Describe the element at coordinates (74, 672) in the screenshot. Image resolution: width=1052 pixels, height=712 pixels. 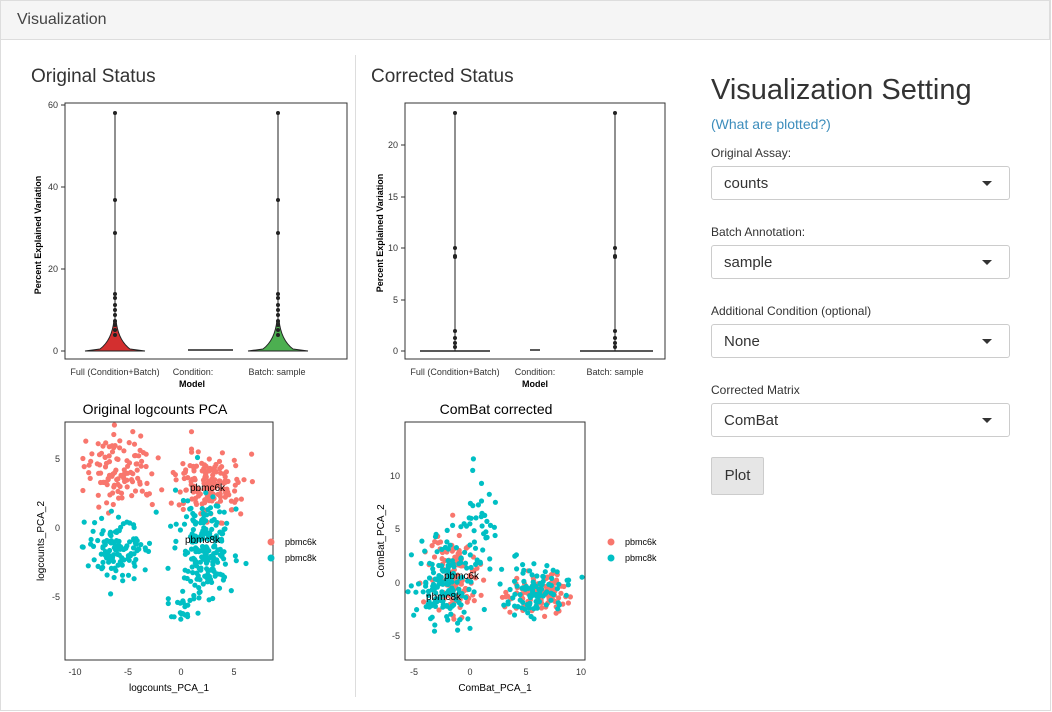
I see `xtick: -10` at that location.